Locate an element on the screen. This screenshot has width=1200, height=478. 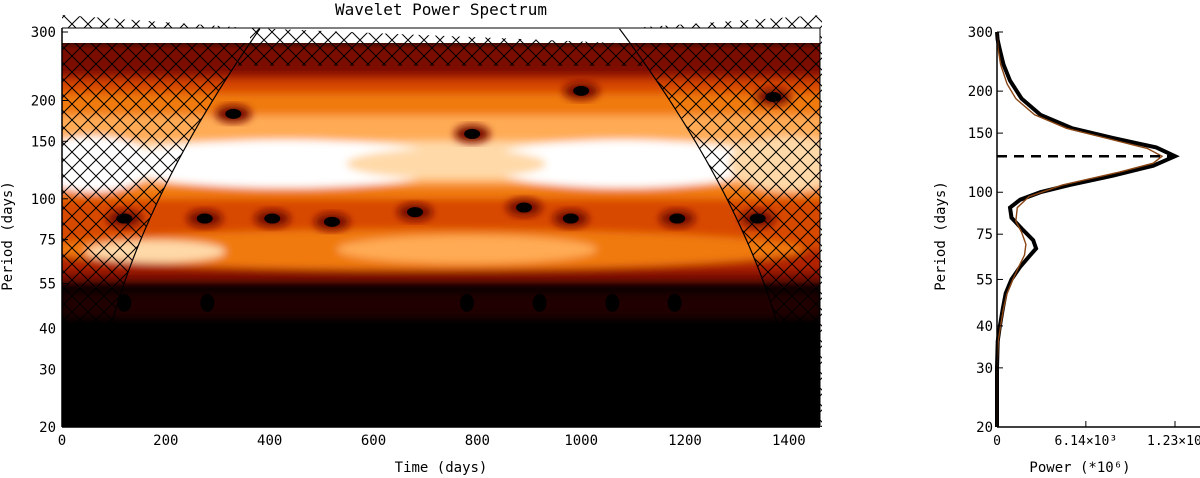
power-y-tick-label-8: 300 is located at coordinates (980, 33).